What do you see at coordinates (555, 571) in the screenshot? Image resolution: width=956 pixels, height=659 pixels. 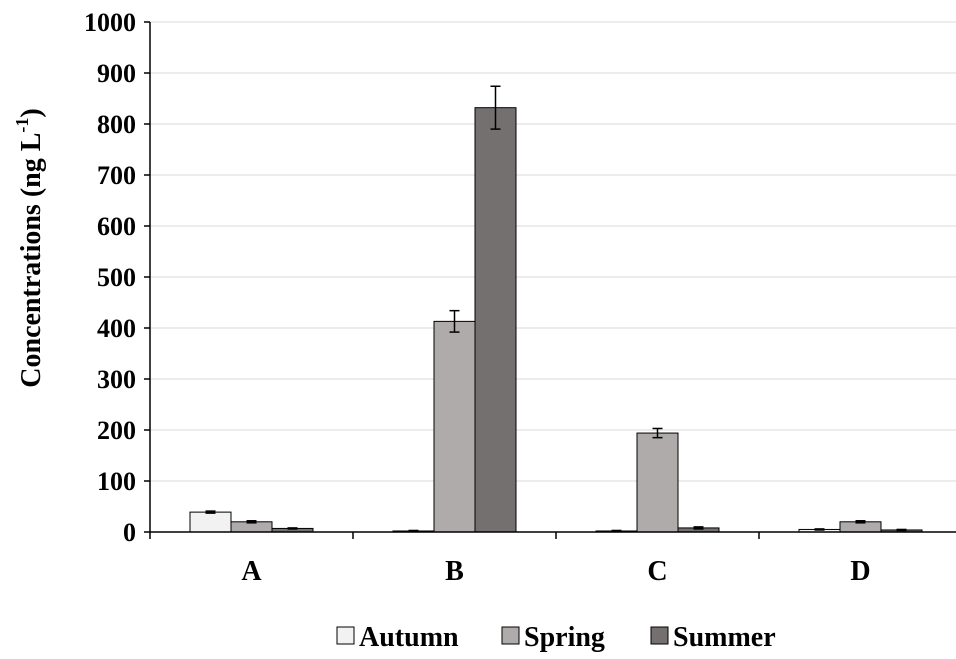 I see `x-category-labels: A B C D` at bounding box center [555, 571].